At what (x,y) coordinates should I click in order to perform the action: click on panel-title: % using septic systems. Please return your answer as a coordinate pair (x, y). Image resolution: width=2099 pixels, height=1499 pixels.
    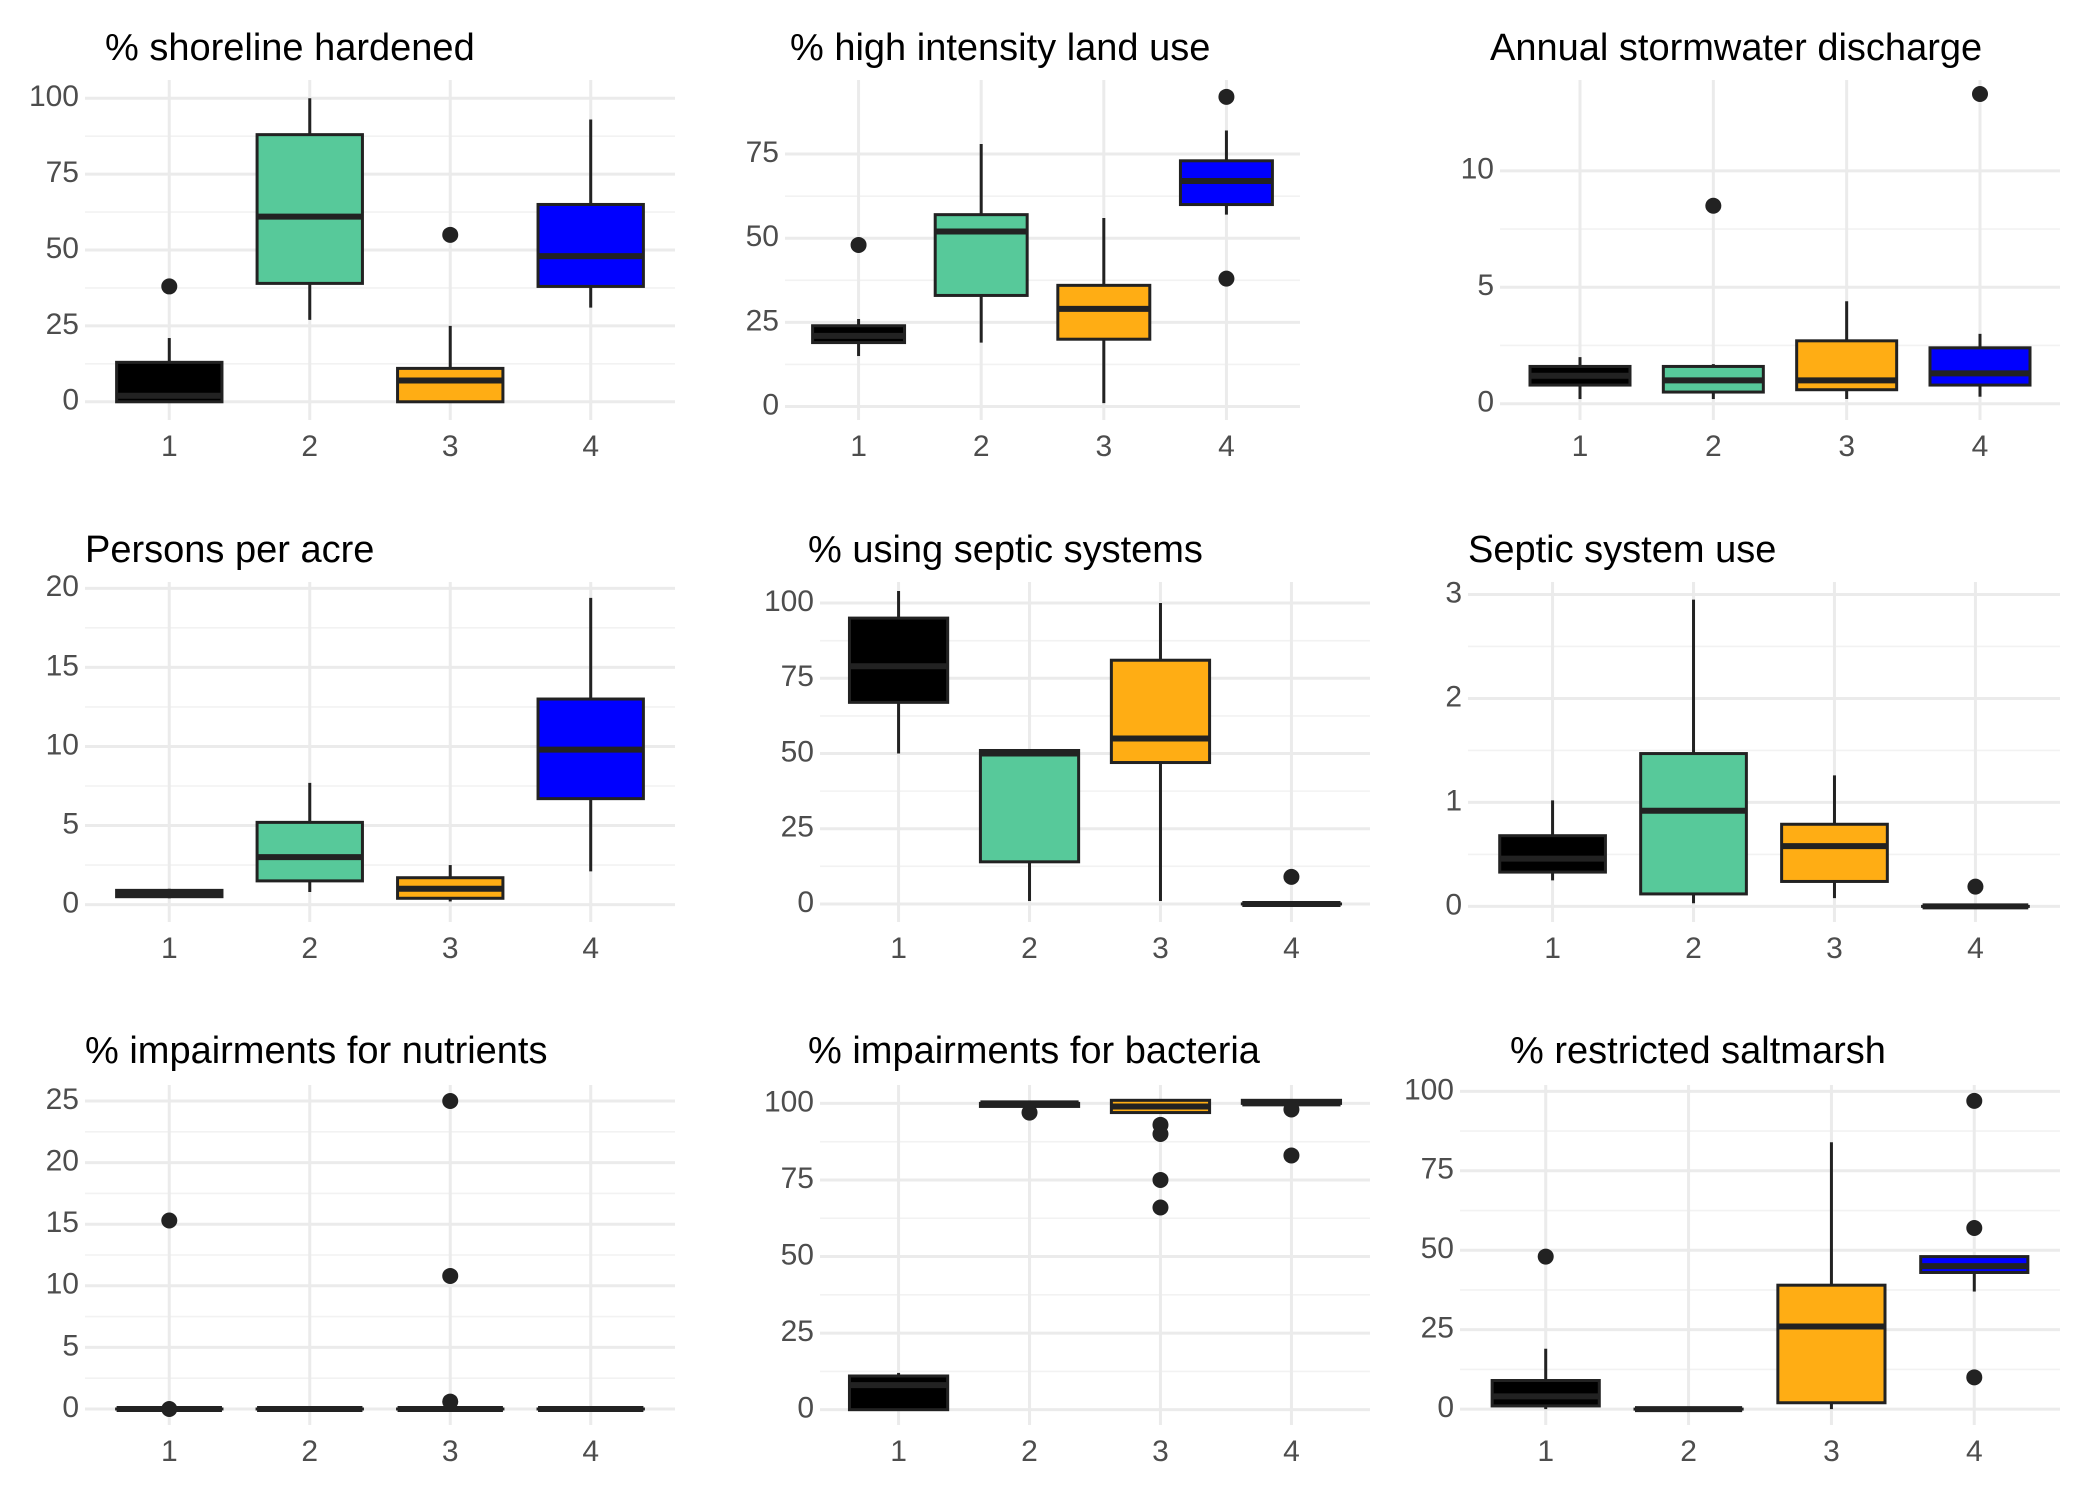
    Looking at the image, I should click on (1005, 550).